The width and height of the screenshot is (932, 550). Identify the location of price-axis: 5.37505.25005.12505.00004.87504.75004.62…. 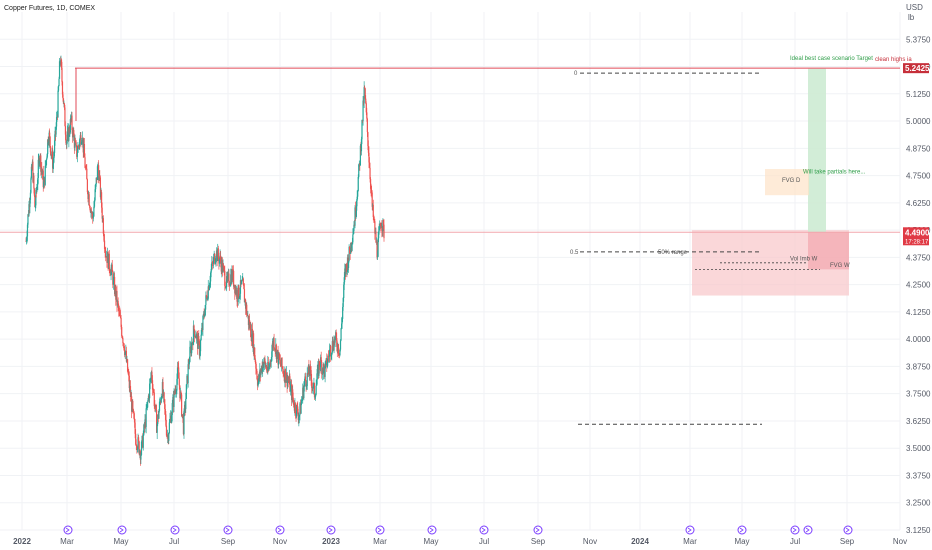
(917, 285).